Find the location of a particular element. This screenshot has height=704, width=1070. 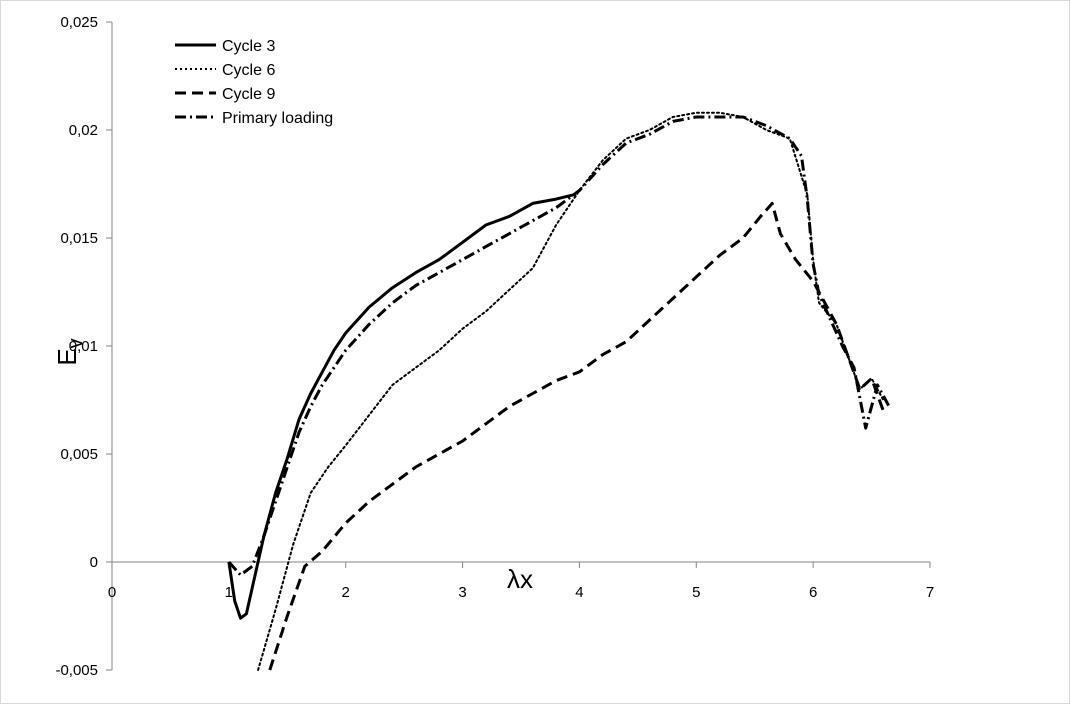

y-axis-label: Ev is located at coordinates (69, 351).